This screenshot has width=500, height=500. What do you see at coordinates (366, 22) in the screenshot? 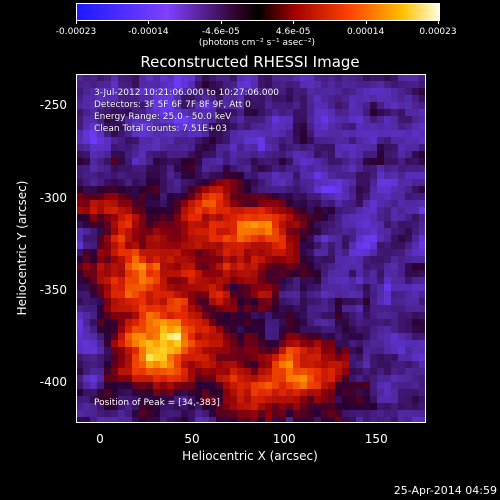
I see `colorbar-tick` at bounding box center [366, 22].